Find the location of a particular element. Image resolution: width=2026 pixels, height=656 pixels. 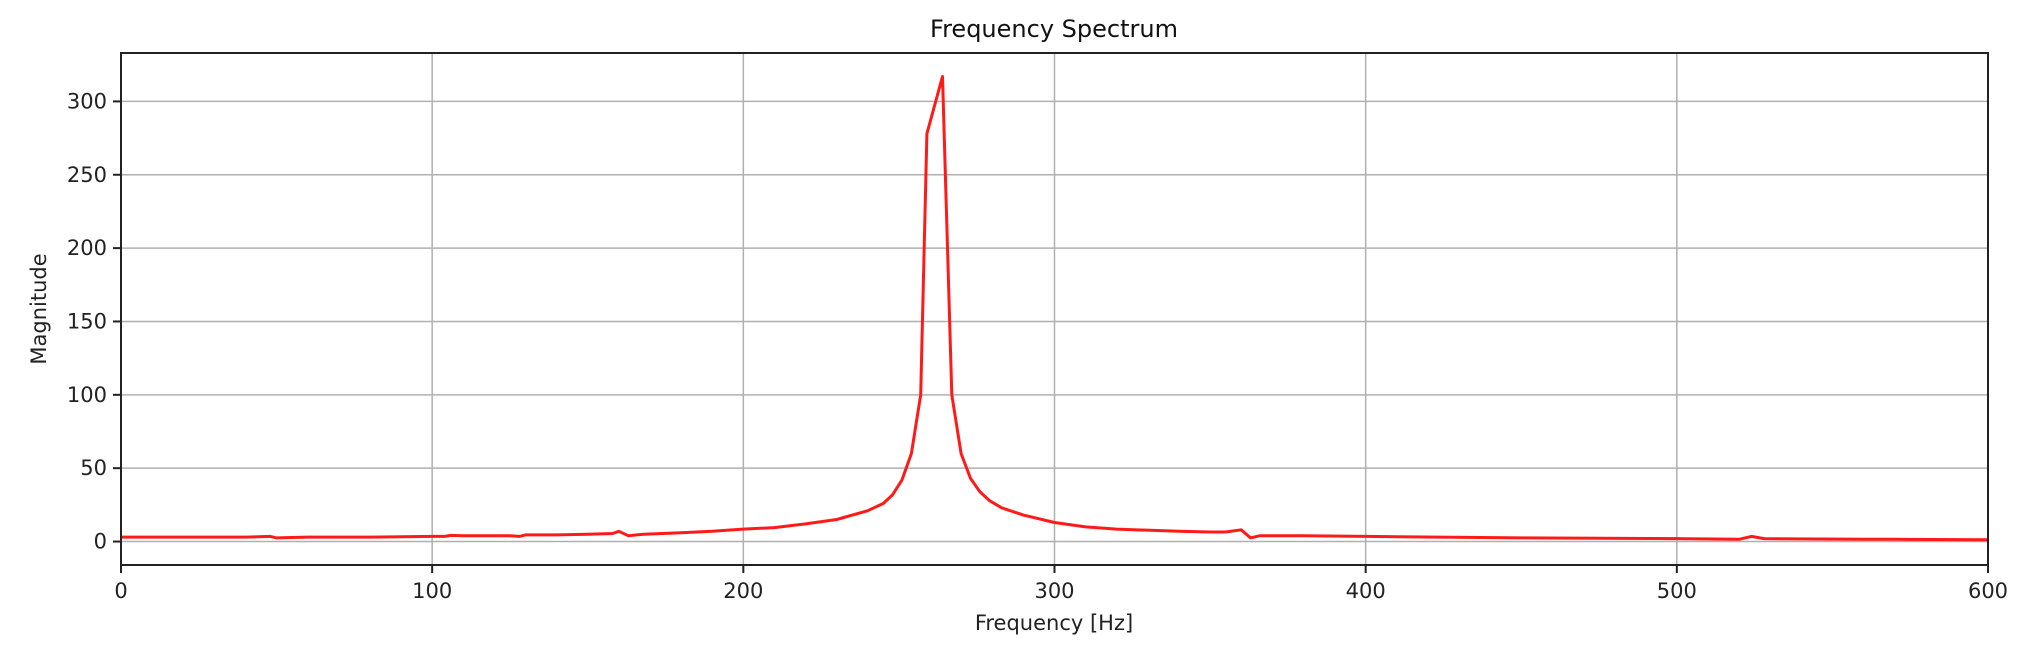

x-tick-label: 600 is located at coordinates (1988, 591).